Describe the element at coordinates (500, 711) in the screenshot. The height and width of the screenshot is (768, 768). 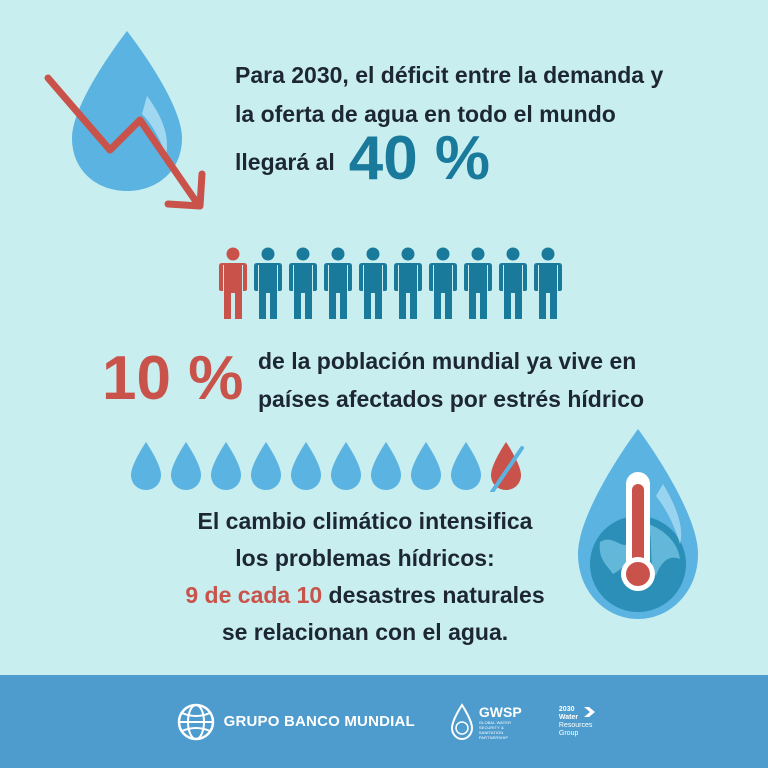
I see `gwsp-name: GWSP` at that location.